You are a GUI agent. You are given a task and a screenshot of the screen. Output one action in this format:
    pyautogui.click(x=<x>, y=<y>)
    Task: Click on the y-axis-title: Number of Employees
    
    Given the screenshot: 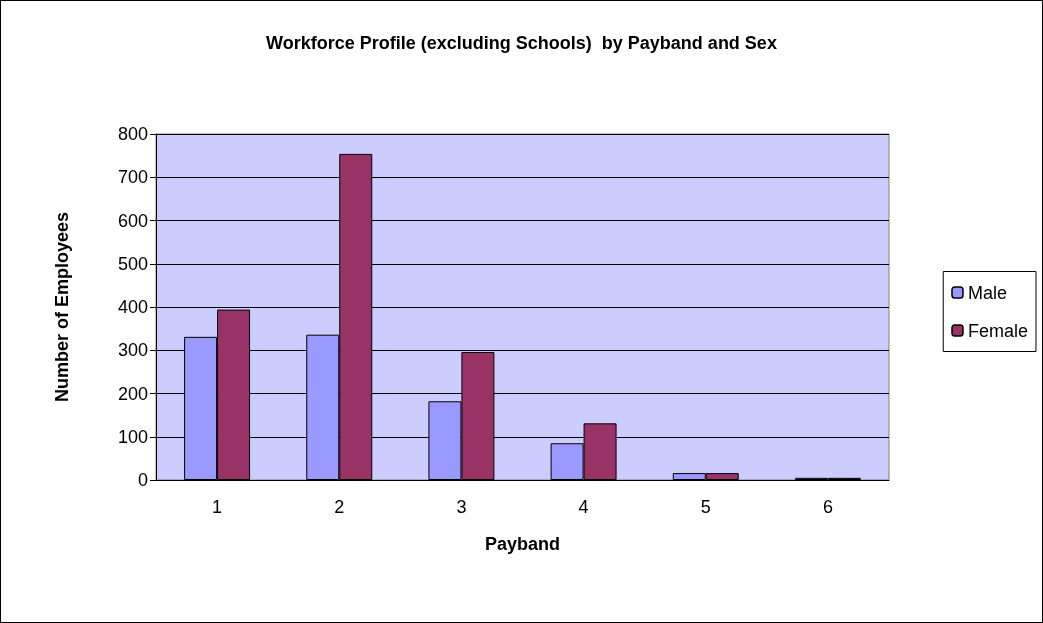 What is the action you would take?
    pyautogui.click(x=62, y=307)
    